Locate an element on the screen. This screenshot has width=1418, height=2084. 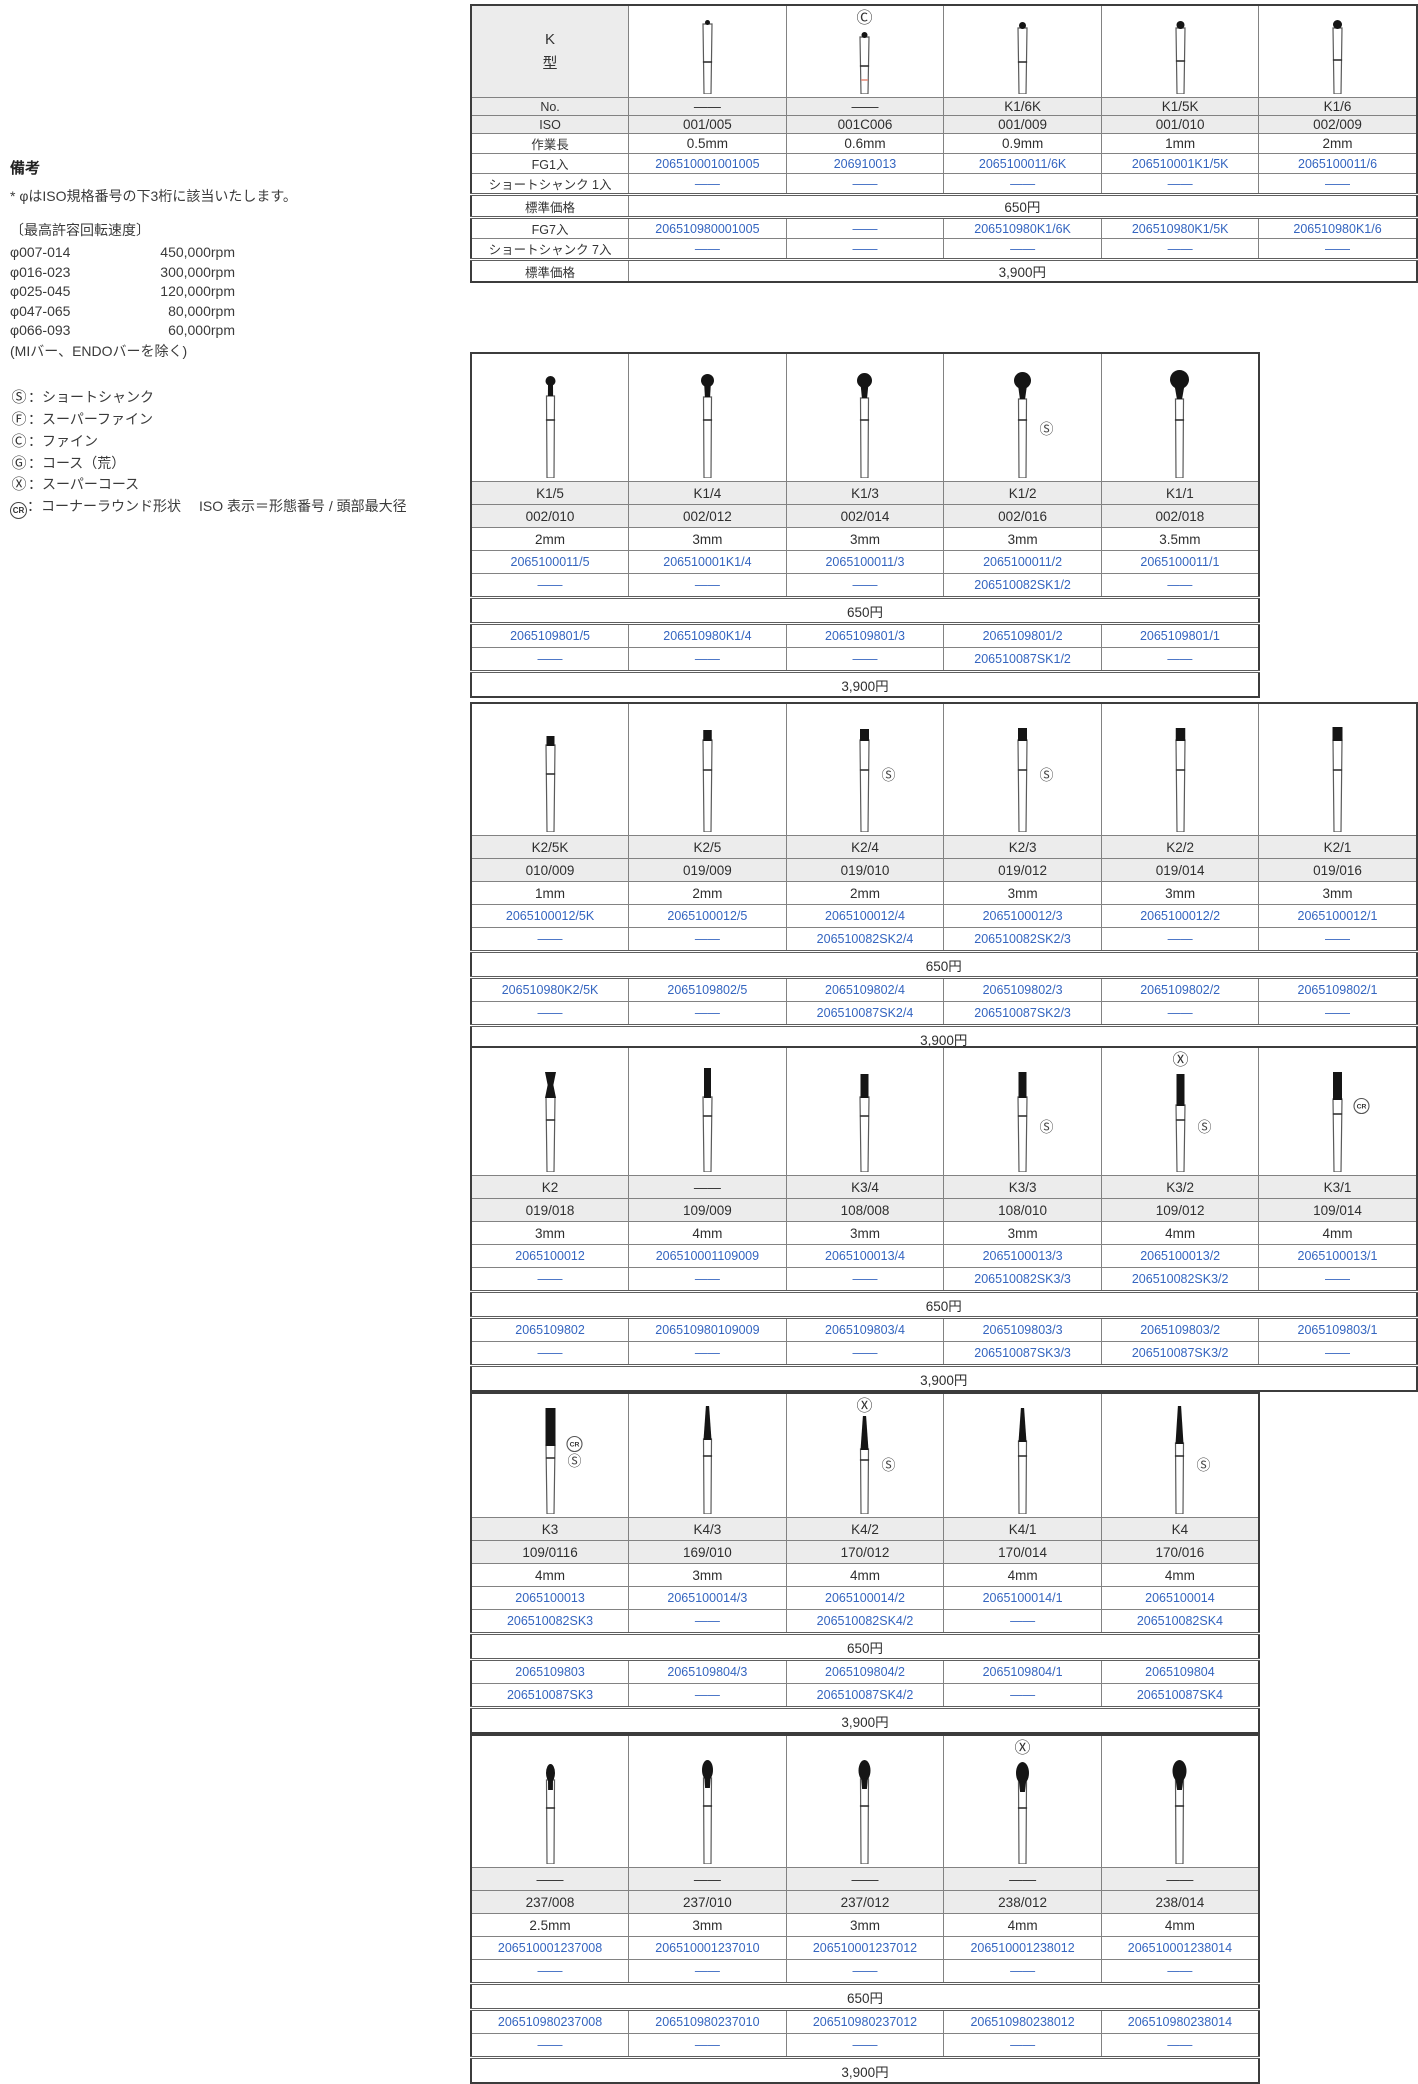
corner-round-icon is located at coordinates (1361, 1106).